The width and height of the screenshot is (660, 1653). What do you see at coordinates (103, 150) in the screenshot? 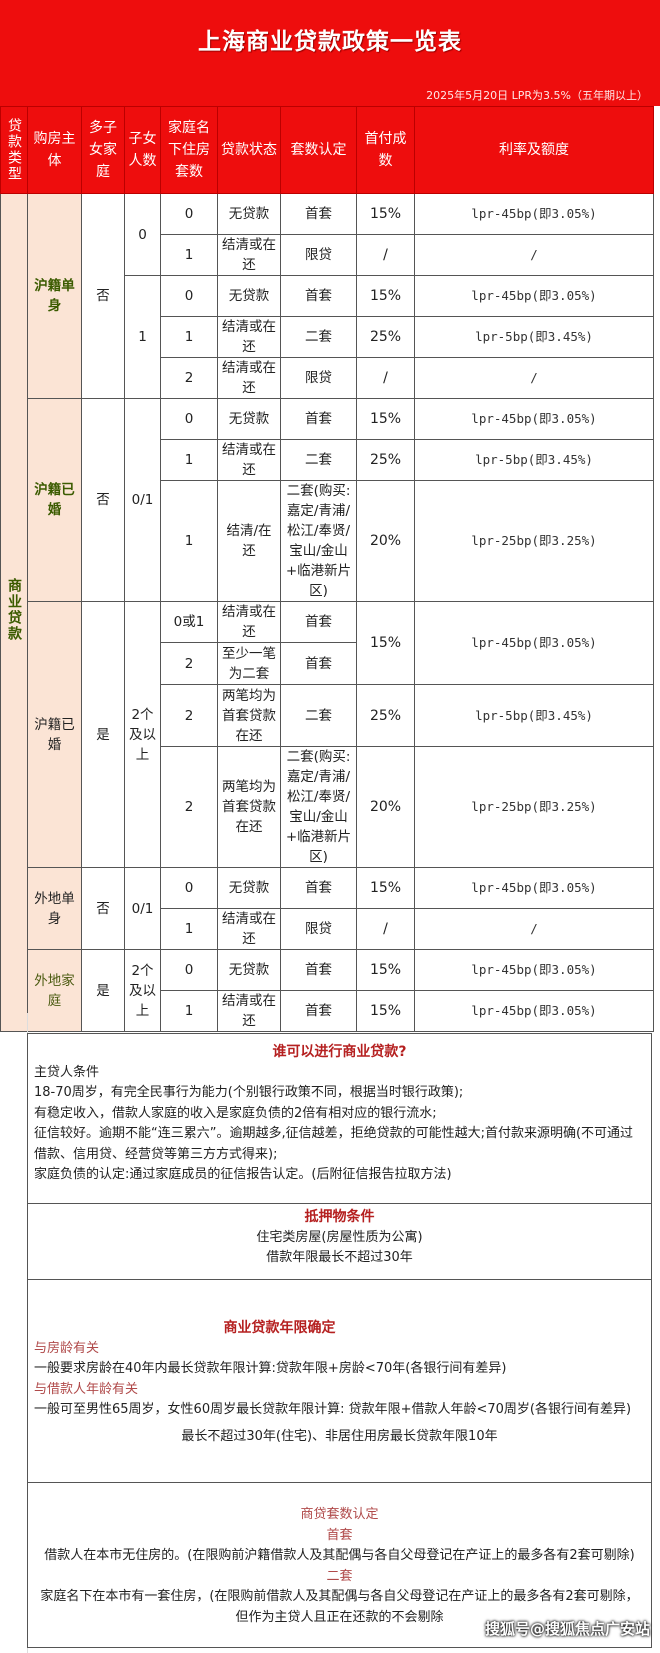
I see `column-header: 多子女家庭` at bounding box center [103, 150].